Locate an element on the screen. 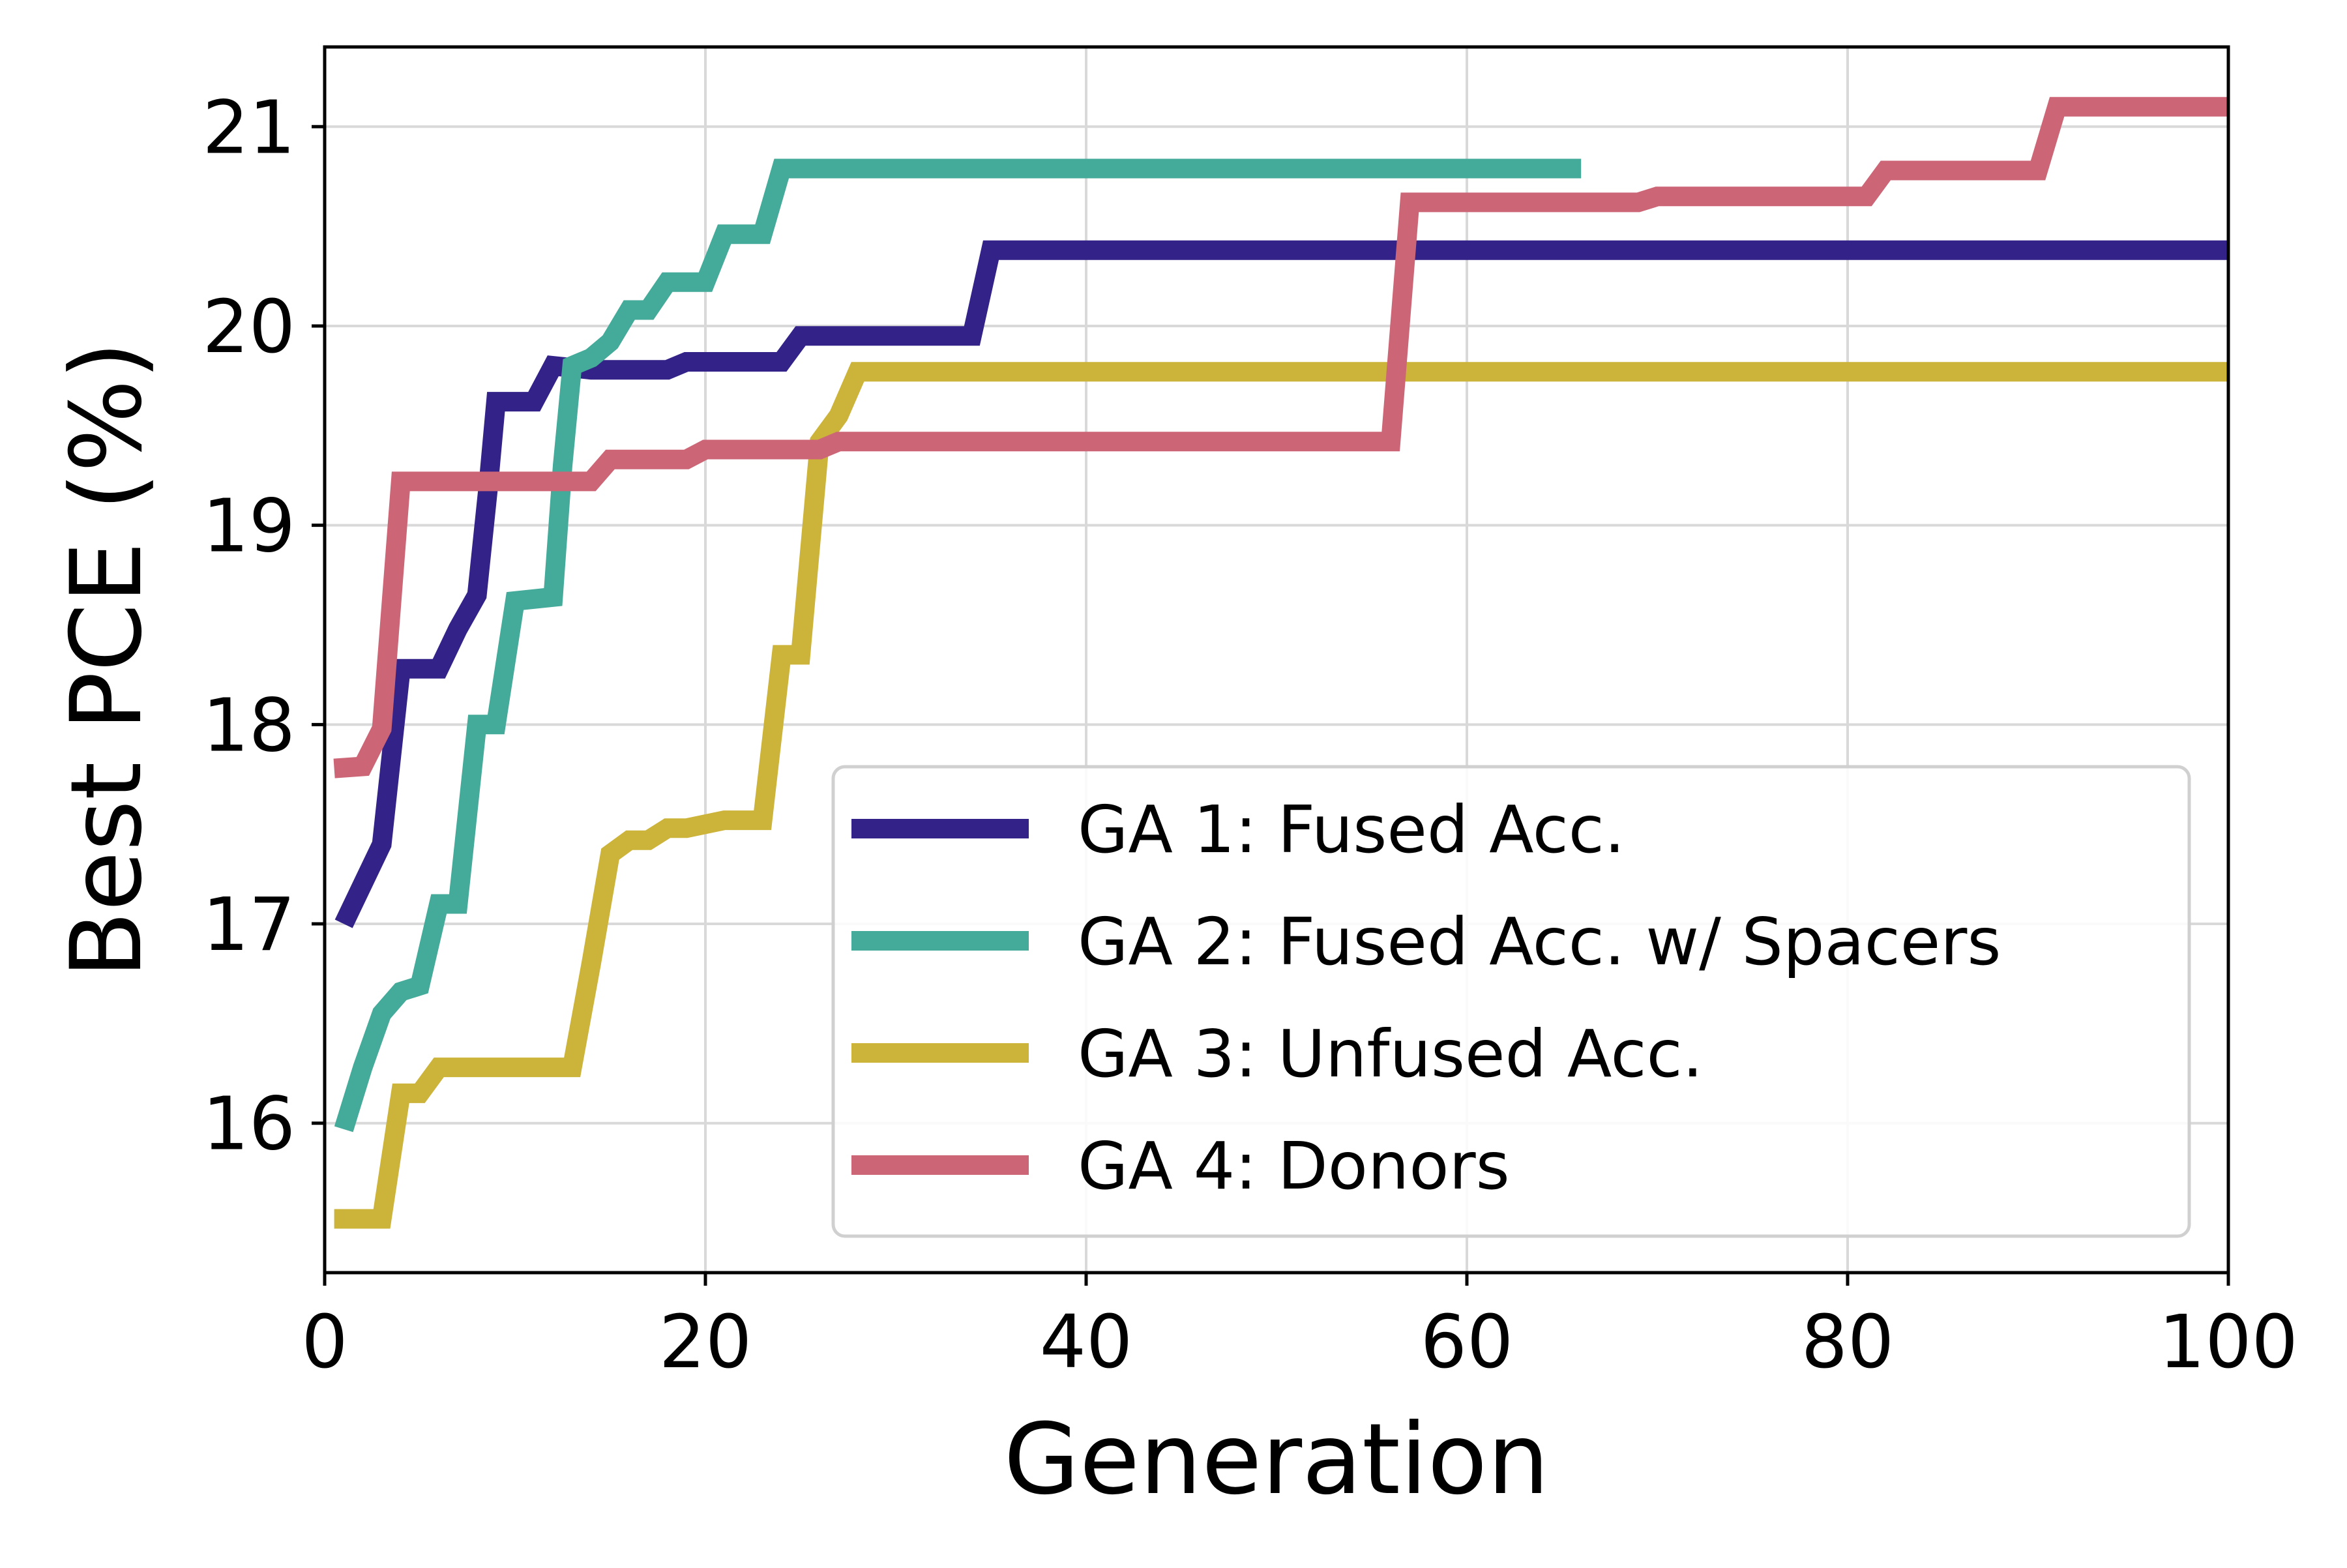  y-tick-label: 17 is located at coordinates (248, 926).